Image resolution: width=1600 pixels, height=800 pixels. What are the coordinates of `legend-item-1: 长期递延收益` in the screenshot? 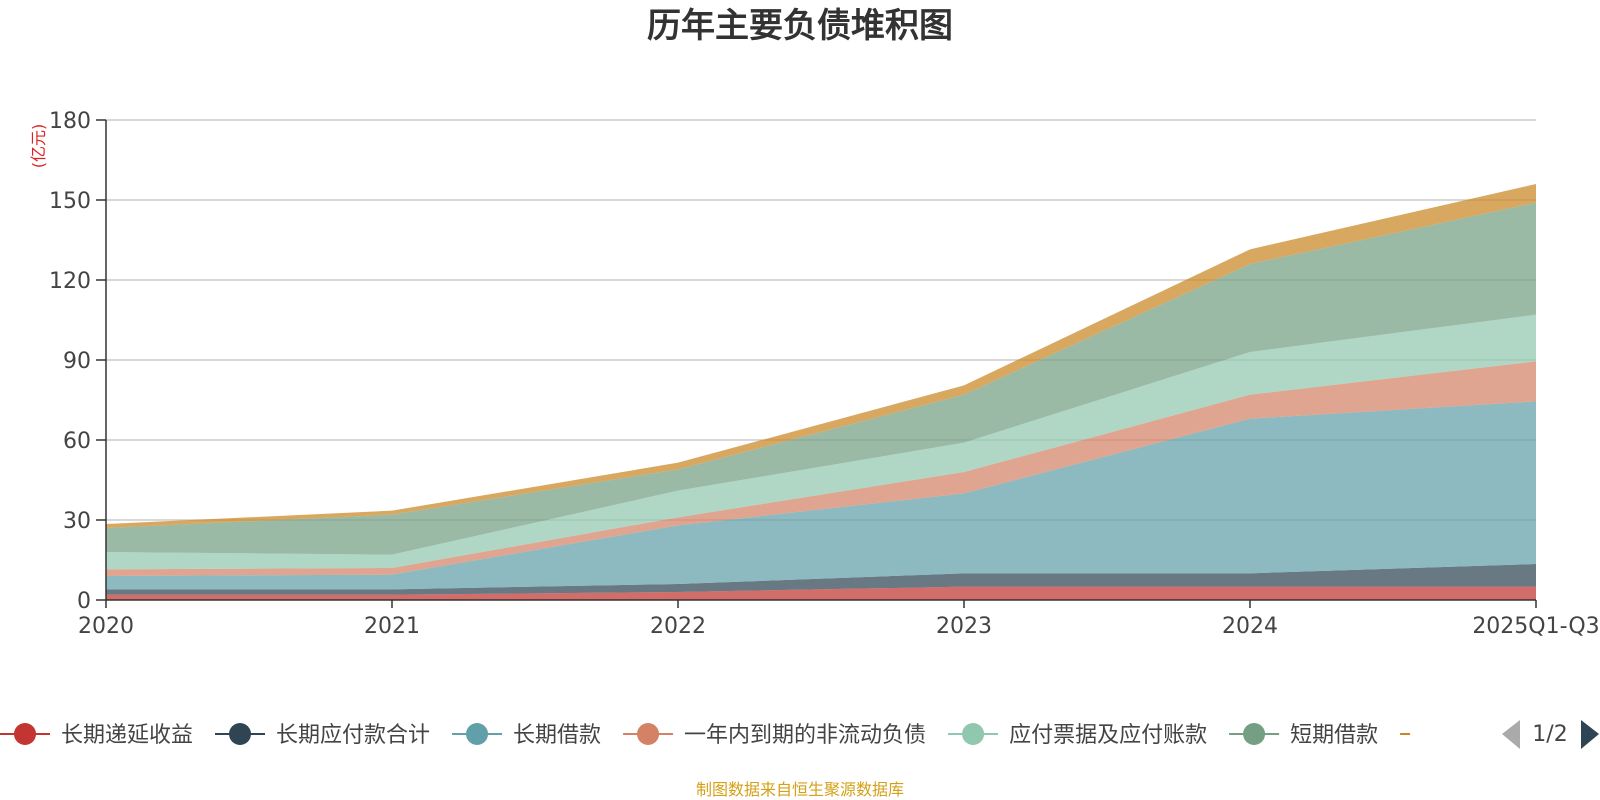 It's located at (96, 735).